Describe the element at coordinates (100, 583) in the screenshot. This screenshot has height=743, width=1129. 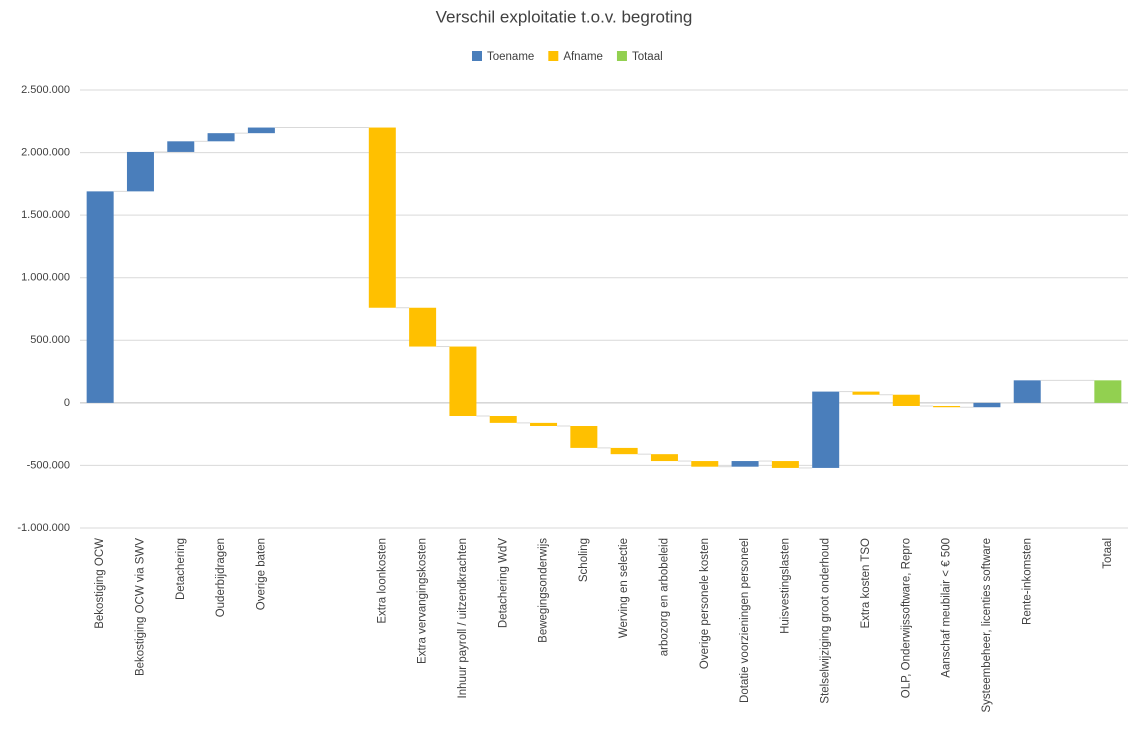
I see `x-tick-label: Bekostiging OCW` at that location.